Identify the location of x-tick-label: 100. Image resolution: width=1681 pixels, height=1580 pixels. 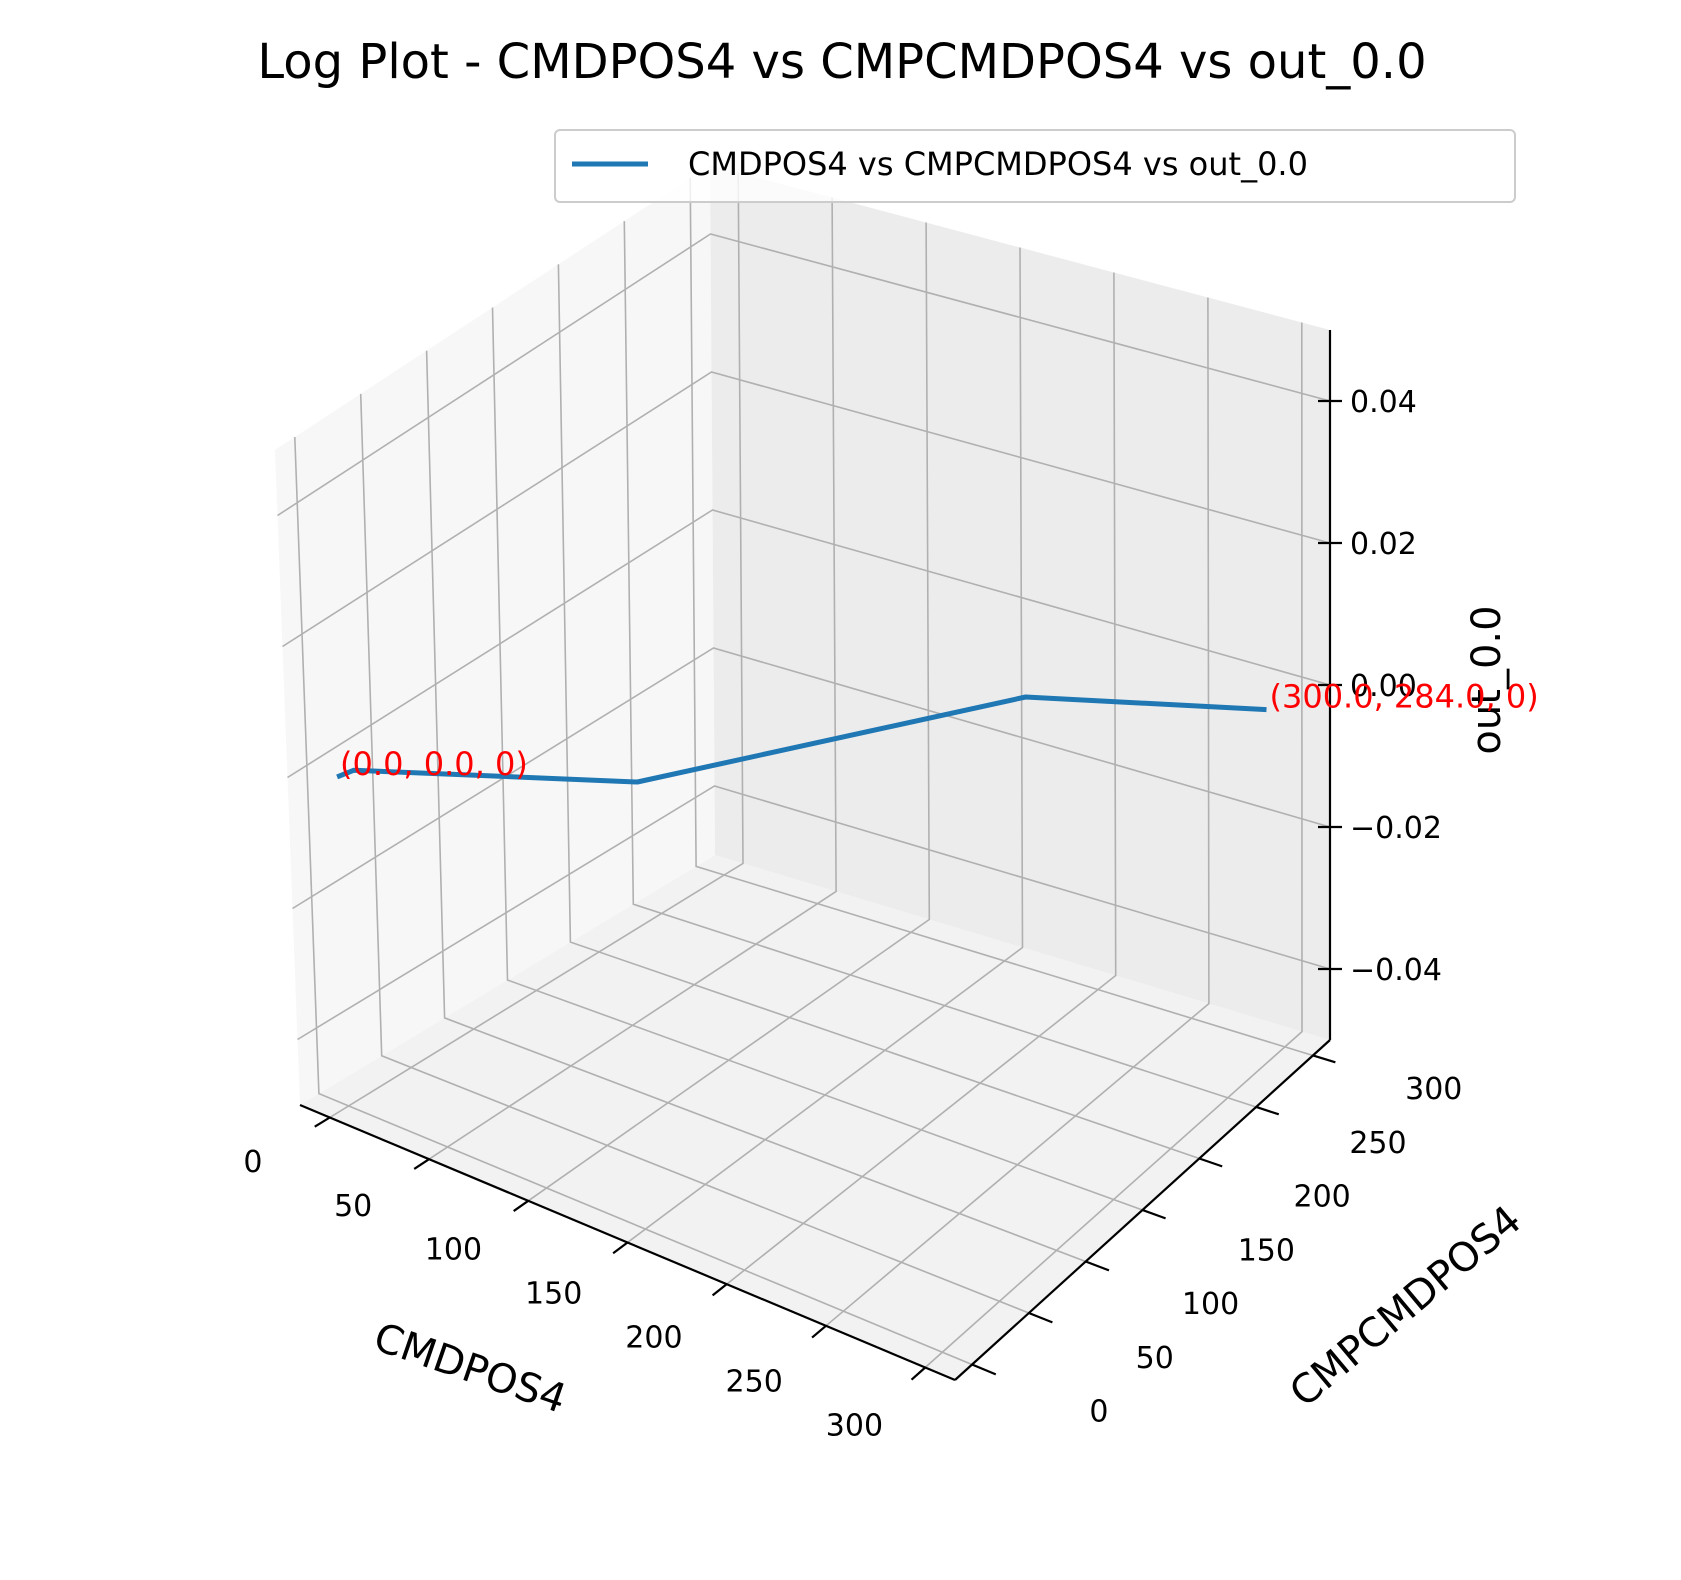
(453, 1250).